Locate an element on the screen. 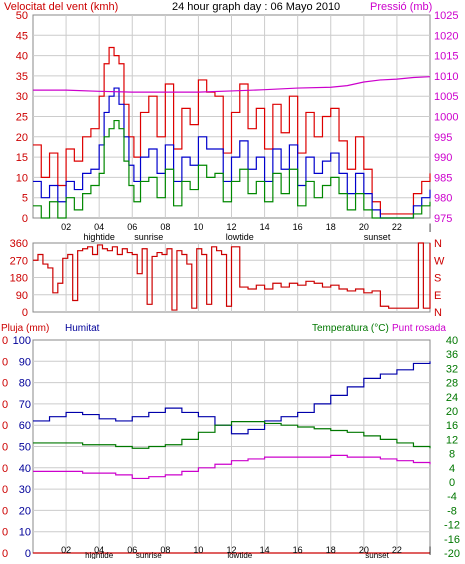 This screenshot has height=564, width=465. wind-x-tick: 02 is located at coordinates (66, 227).